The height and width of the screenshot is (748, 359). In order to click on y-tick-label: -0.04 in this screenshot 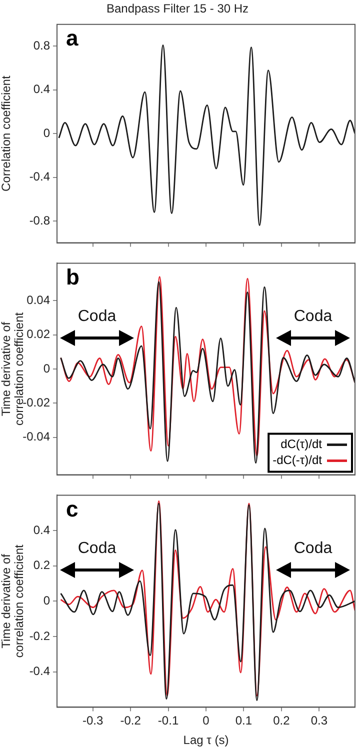, I will do `click(36, 437)`.